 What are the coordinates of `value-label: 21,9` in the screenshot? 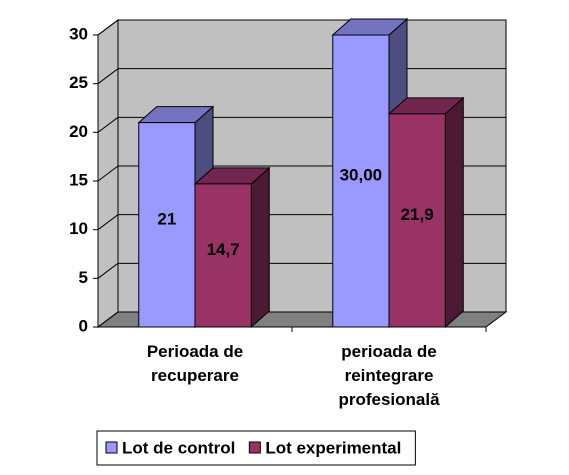 It's located at (417, 214).